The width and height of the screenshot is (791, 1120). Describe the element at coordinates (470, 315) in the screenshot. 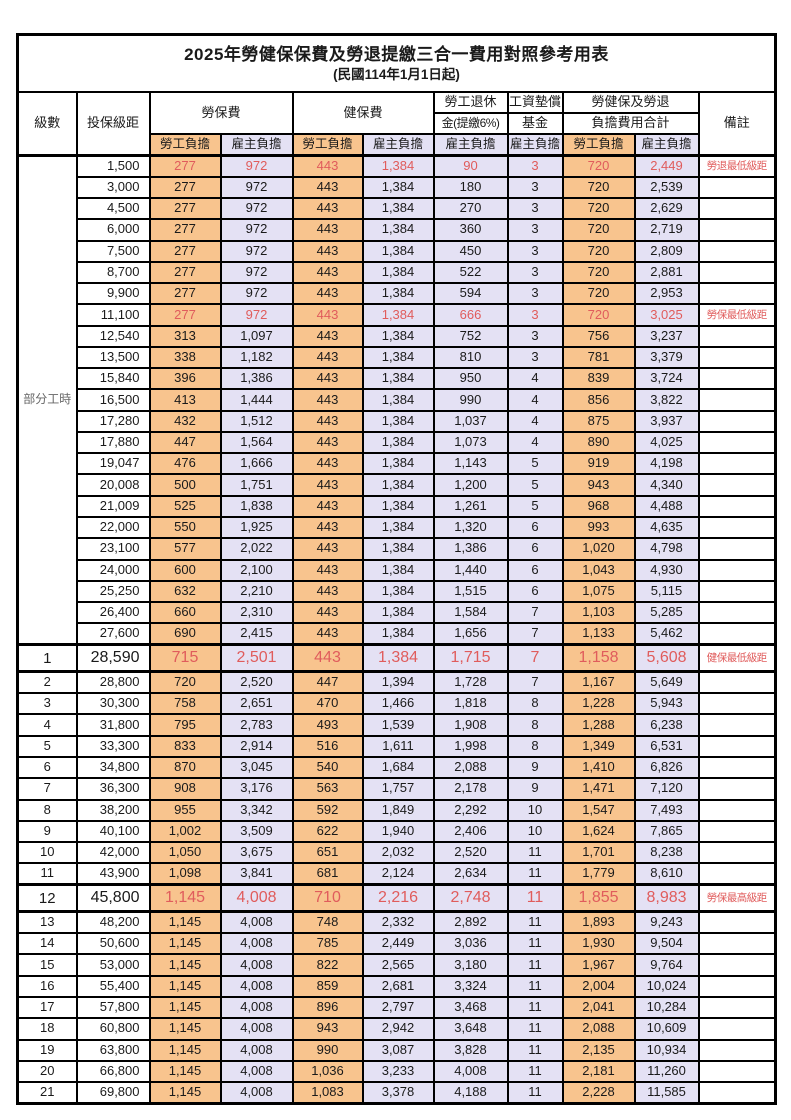

I see `cell-pension-employer: 666` at that location.